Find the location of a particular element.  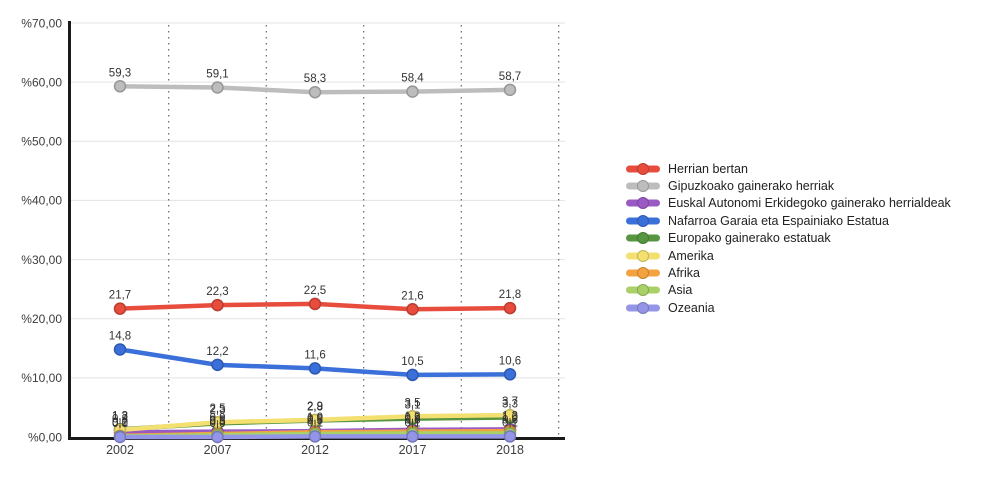

legend-label: Herrian bertan is located at coordinates (708, 168).